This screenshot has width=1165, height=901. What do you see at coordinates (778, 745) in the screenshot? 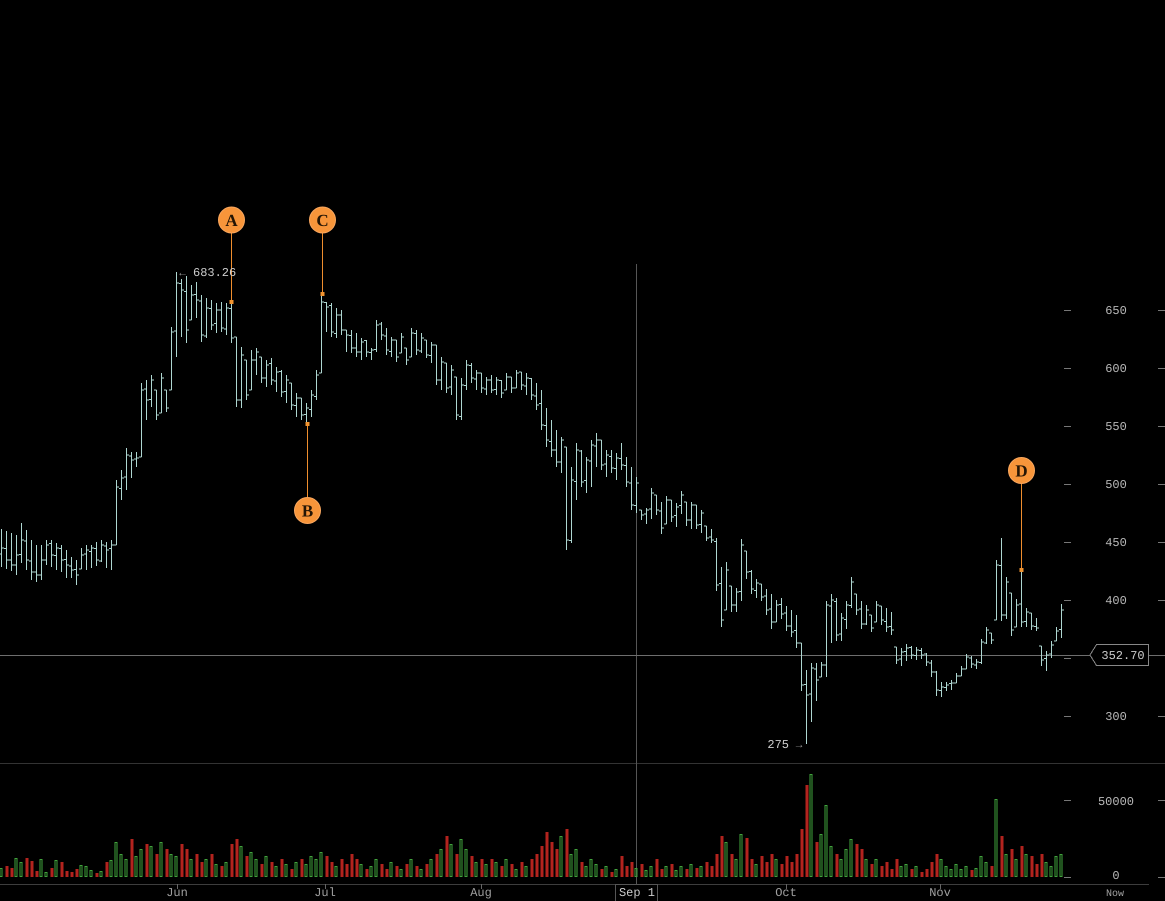
I see `svg-text: 275` at bounding box center [778, 745].